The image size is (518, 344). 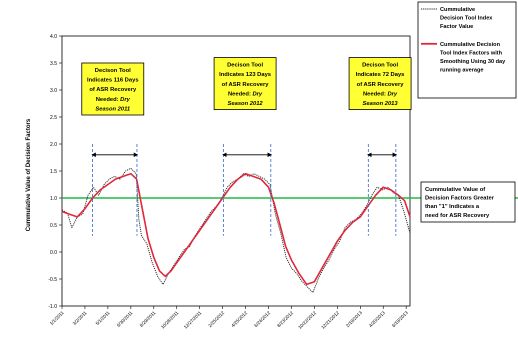 I want to click on y-tick-label: 2.5, so click(x=53, y=118).